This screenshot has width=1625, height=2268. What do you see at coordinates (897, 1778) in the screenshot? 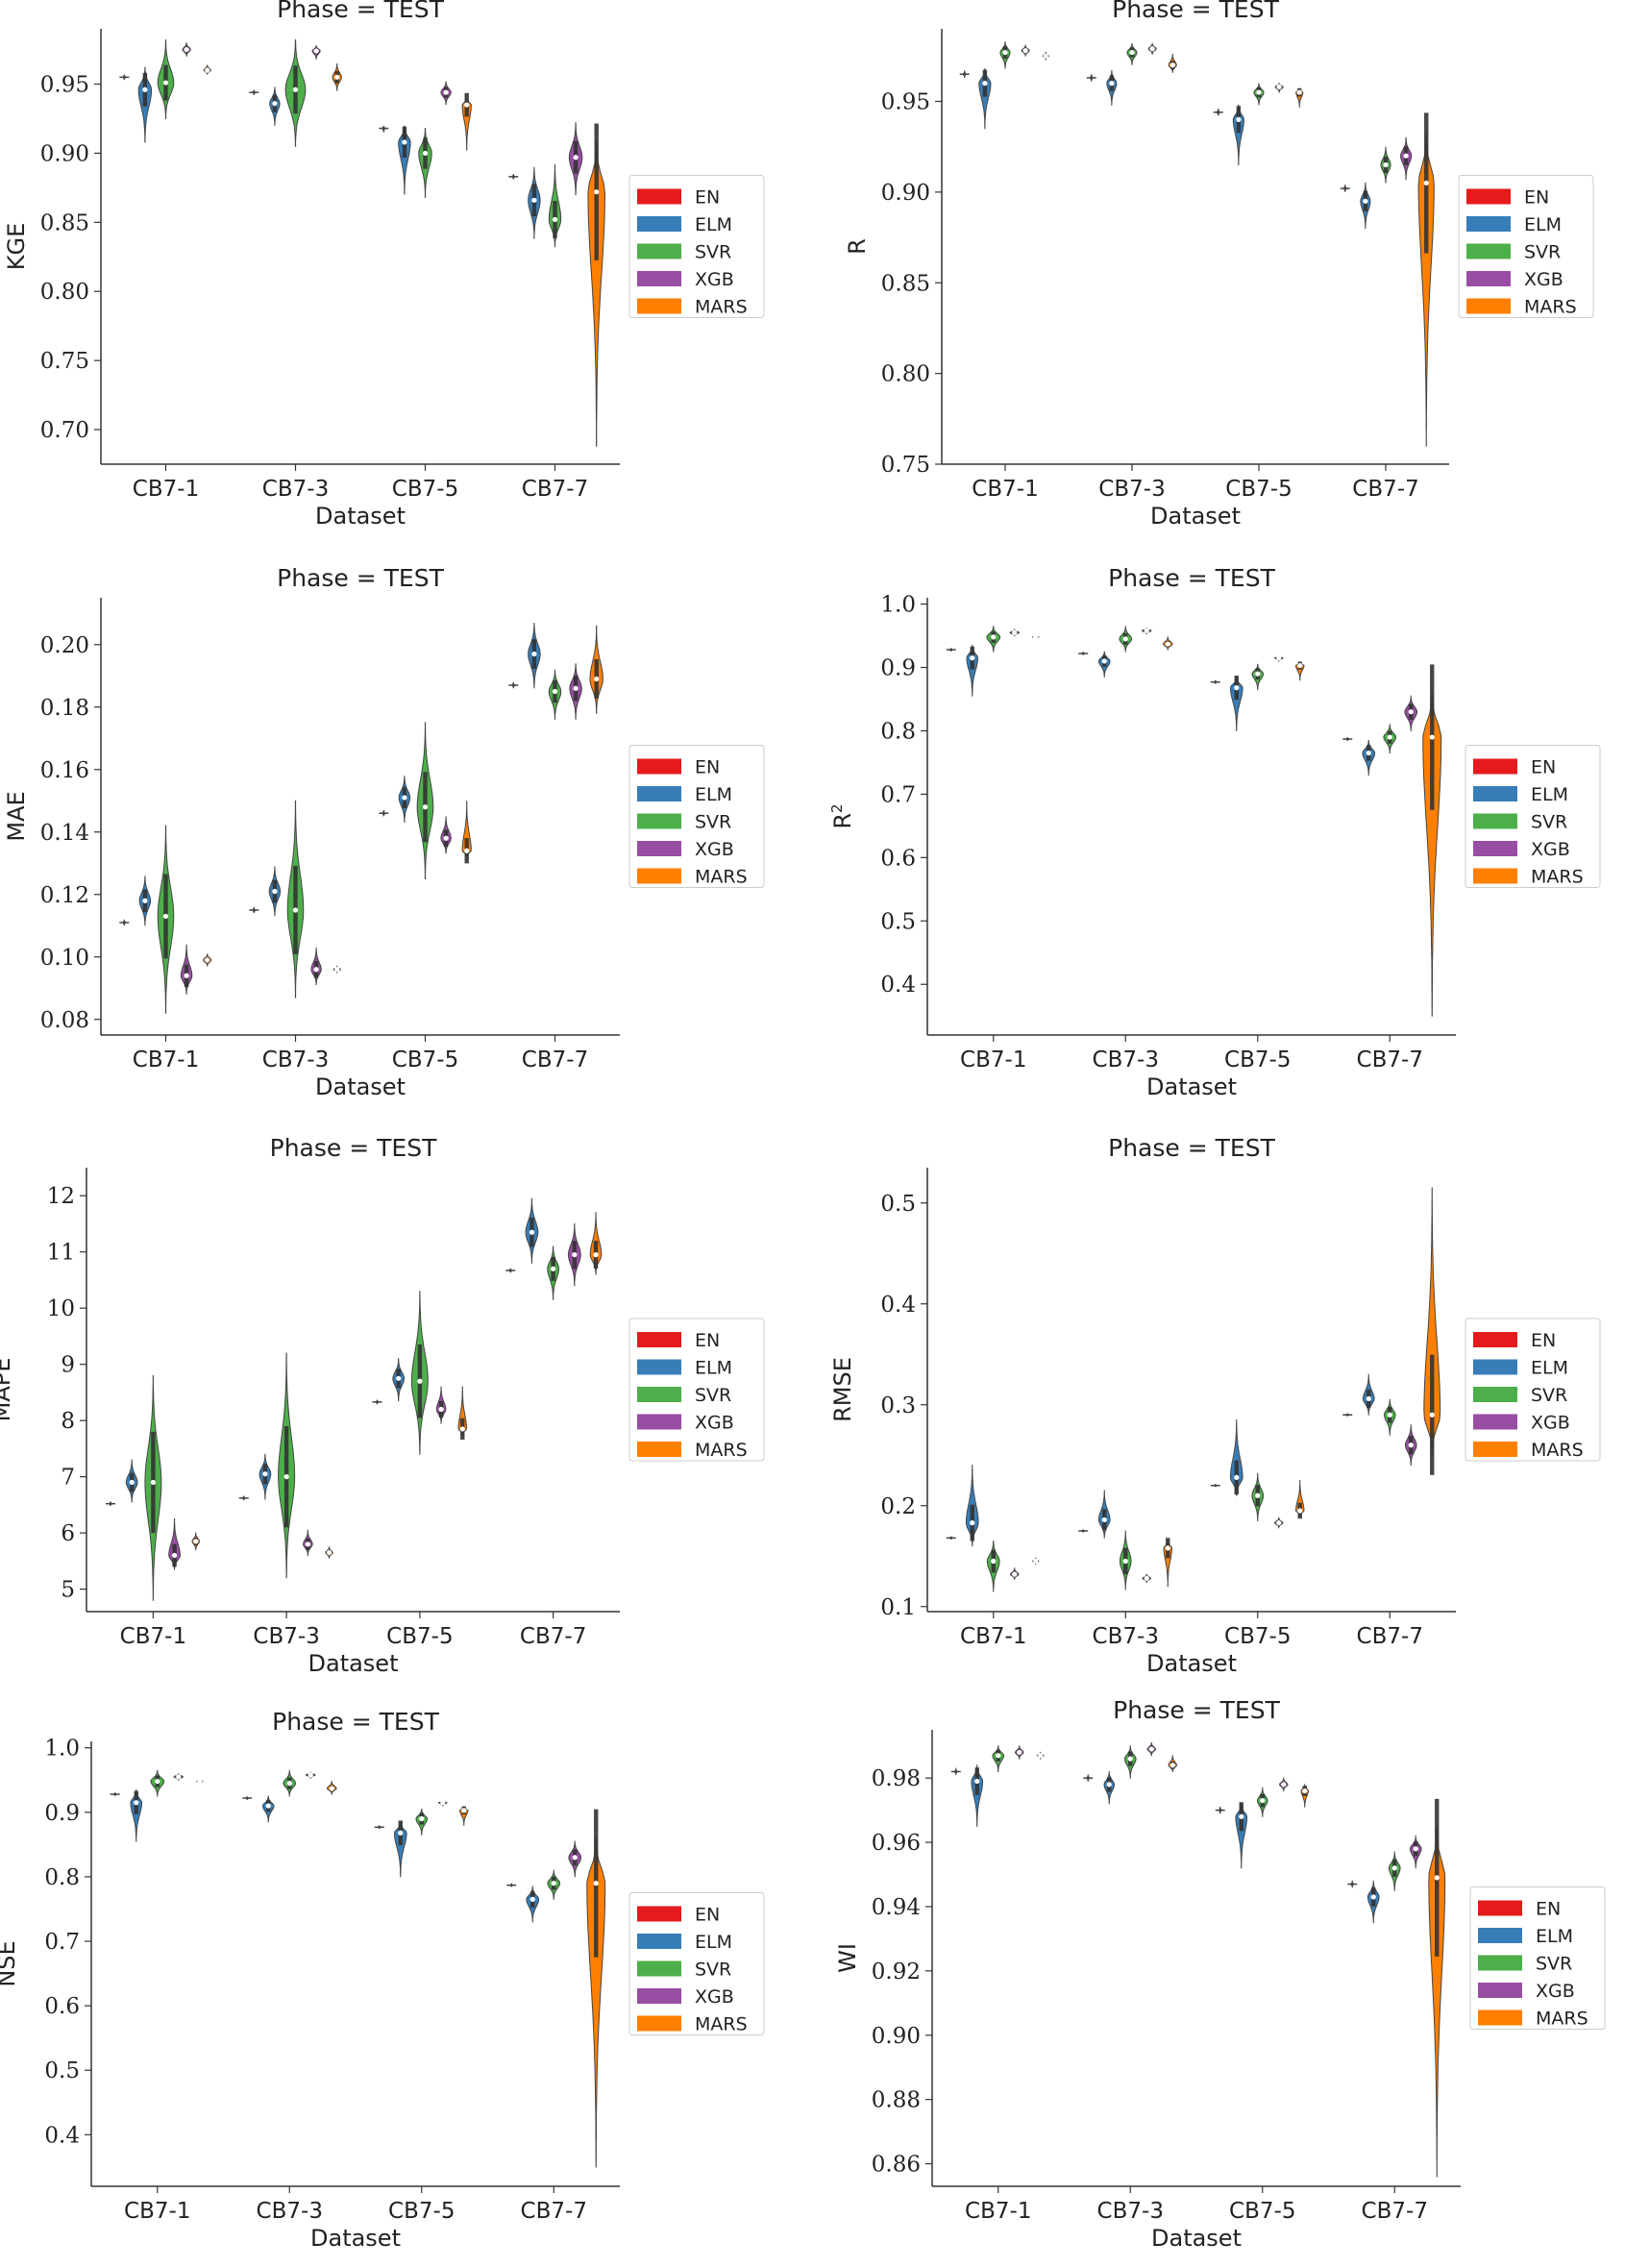
I see `y-tick-label: 0.98` at bounding box center [897, 1778].